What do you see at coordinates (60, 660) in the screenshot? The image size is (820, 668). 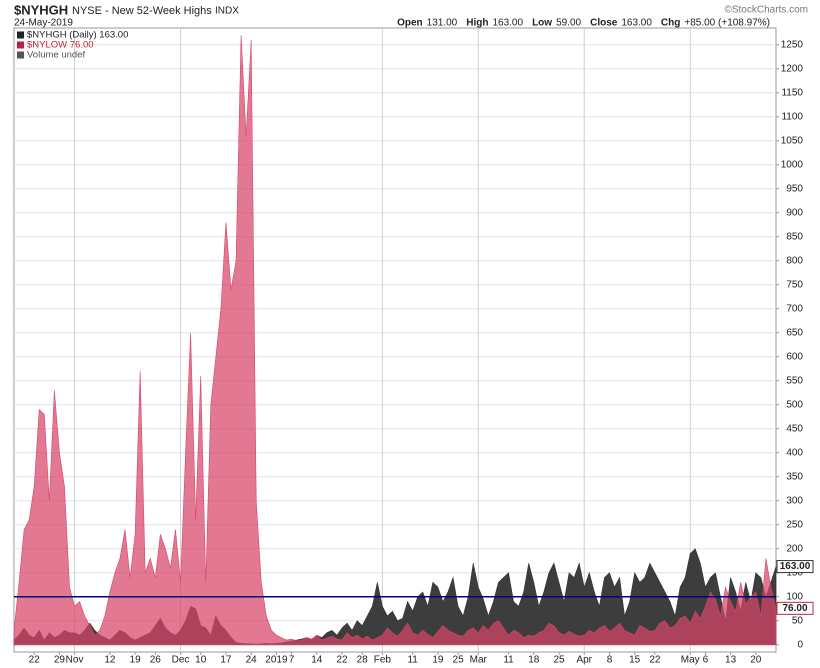 I see `x-tick-label: 29` at bounding box center [60, 660].